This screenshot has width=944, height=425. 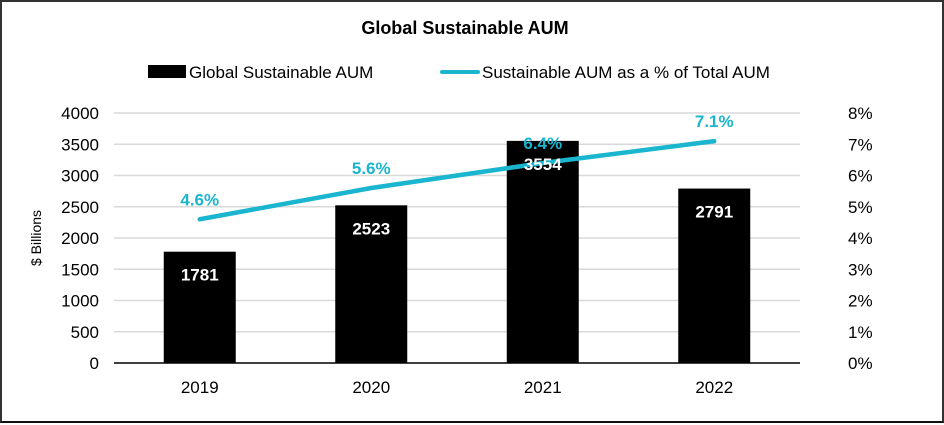 I want to click on chart-title: Global Sustainable AUM, so click(x=464, y=28).